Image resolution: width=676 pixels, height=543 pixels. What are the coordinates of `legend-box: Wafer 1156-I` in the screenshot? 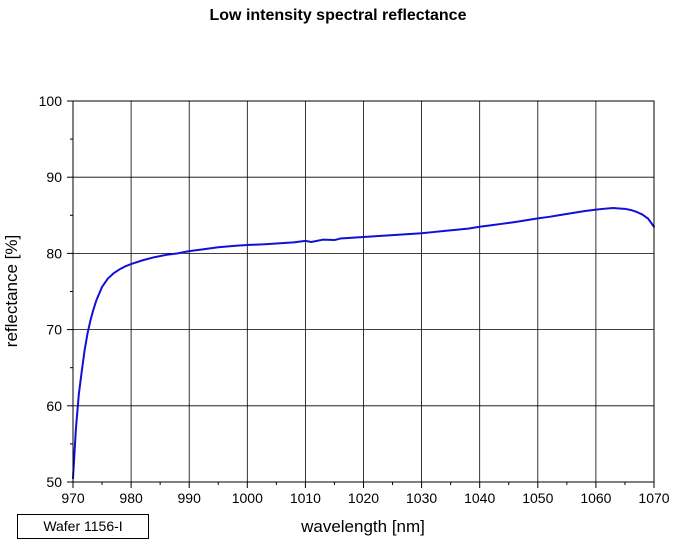 It's located at (83, 526).